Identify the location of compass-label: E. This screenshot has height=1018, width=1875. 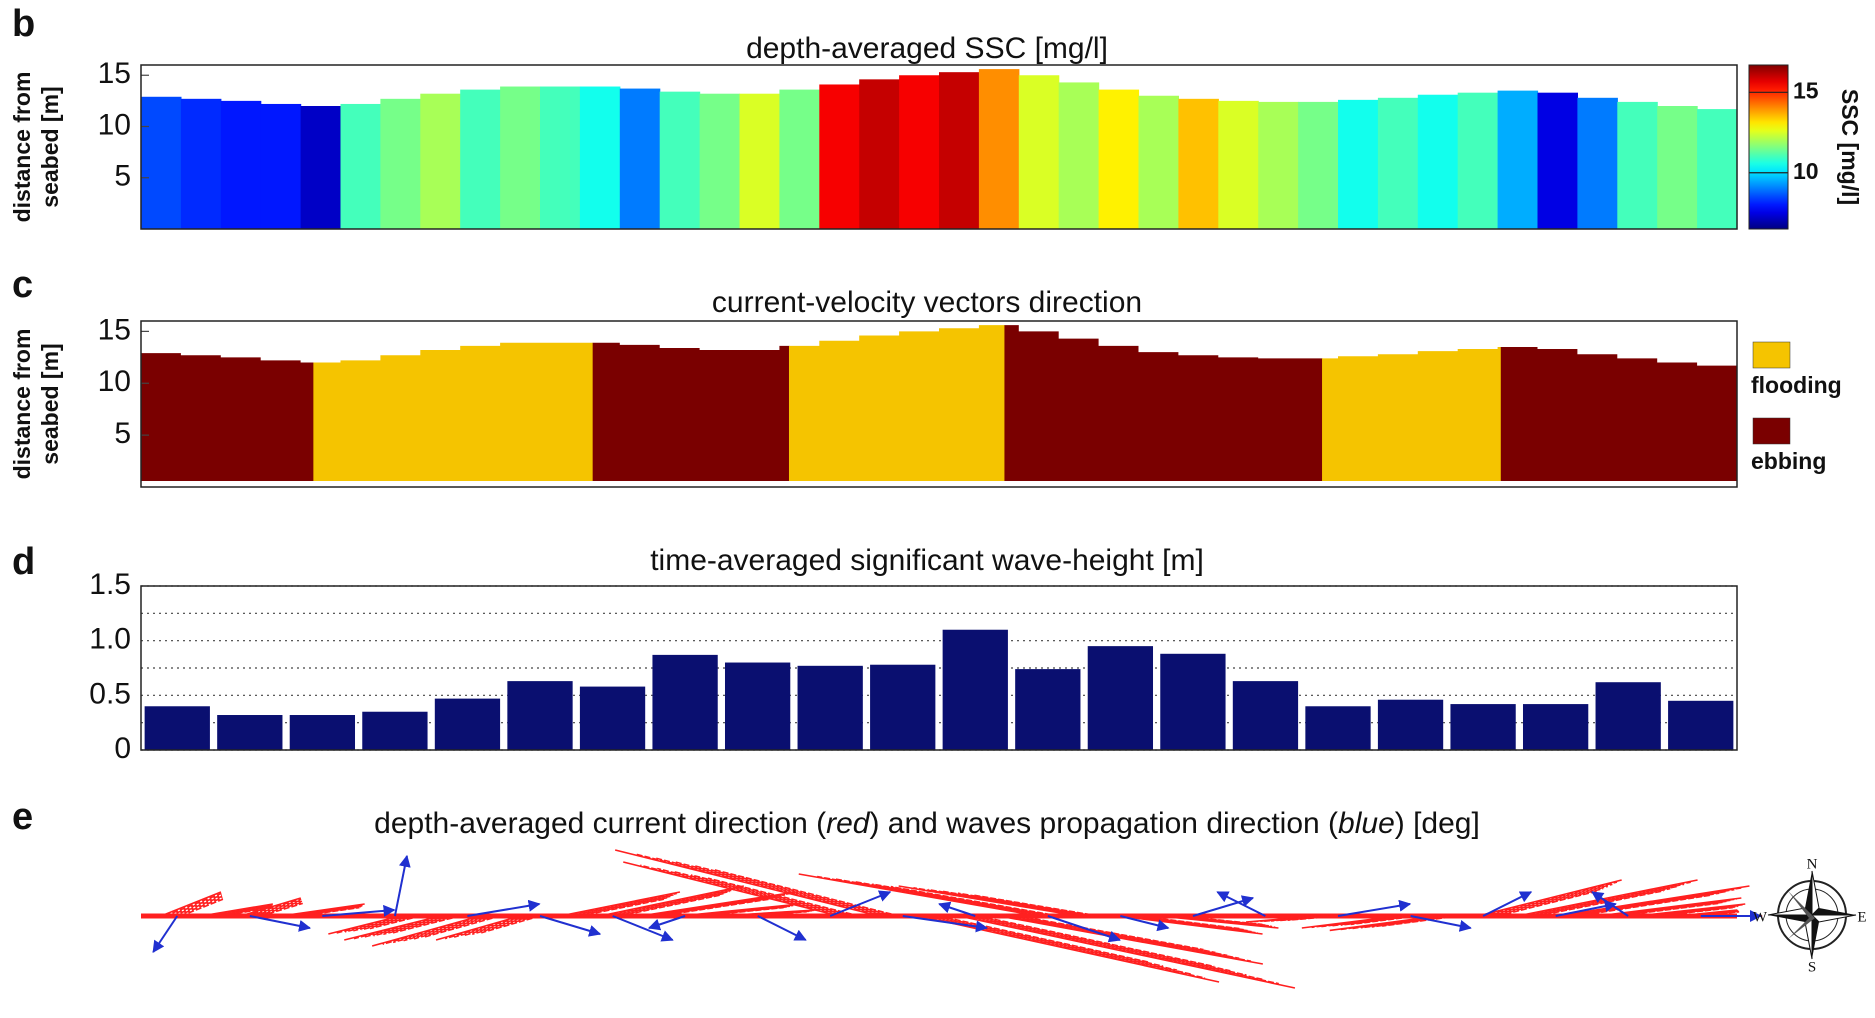
(1861, 917).